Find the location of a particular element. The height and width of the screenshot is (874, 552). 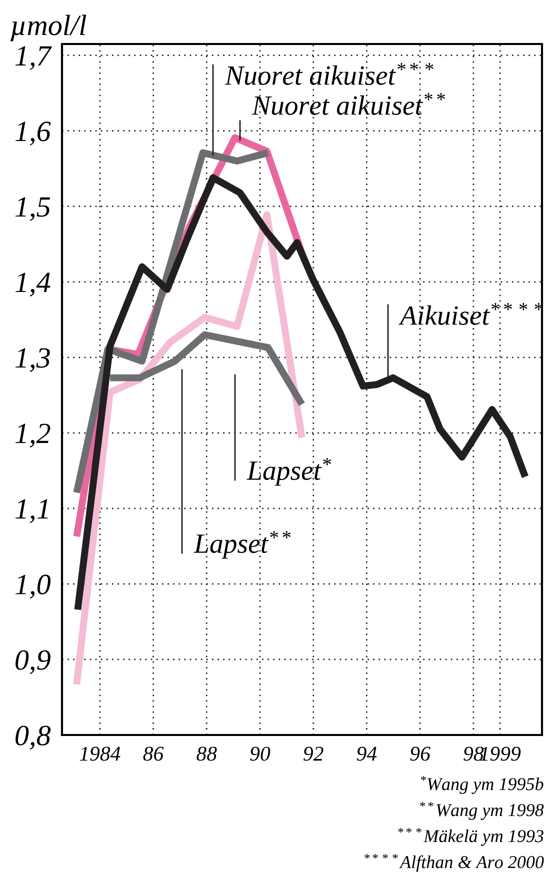

y-tick-label: 0,9 is located at coordinates (33, 662).